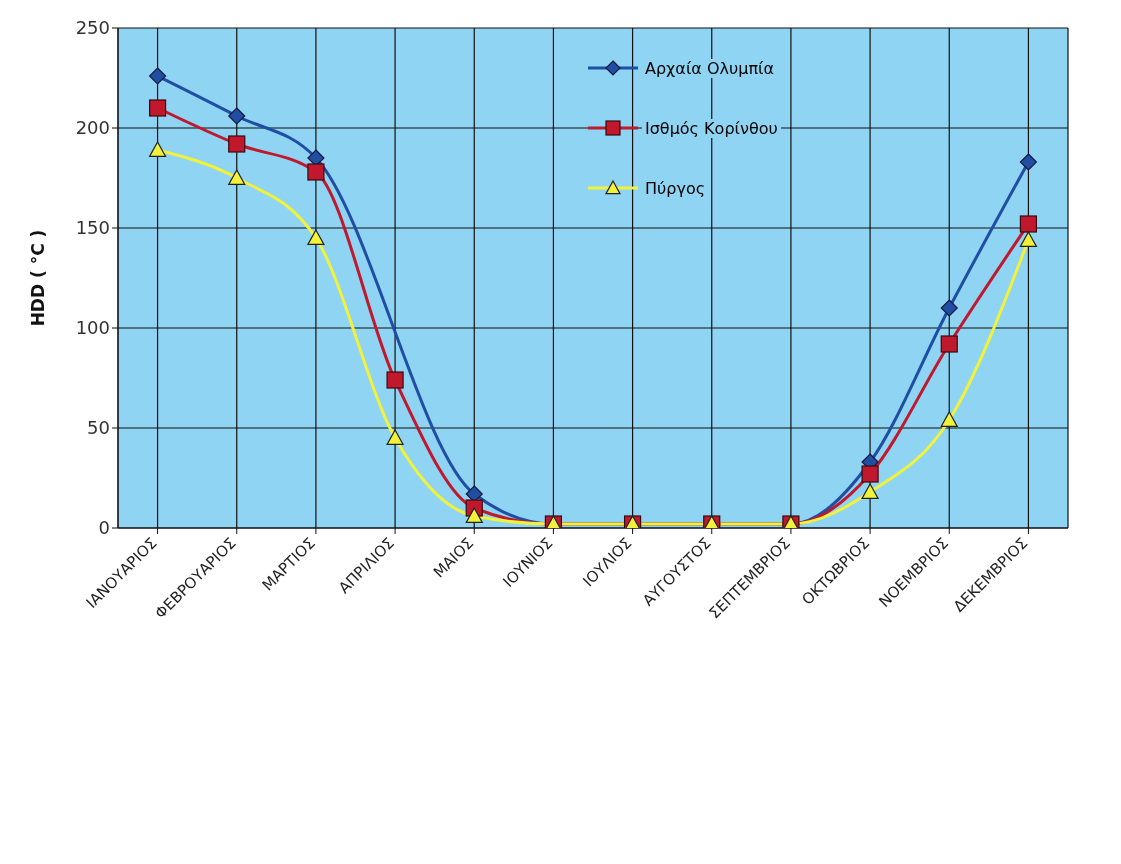 The width and height of the screenshot is (1121, 864). What do you see at coordinates (710, 68) in the screenshot?
I see `legend-label: Αρχαία Ολυμπία` at bounding box center [710, 68].